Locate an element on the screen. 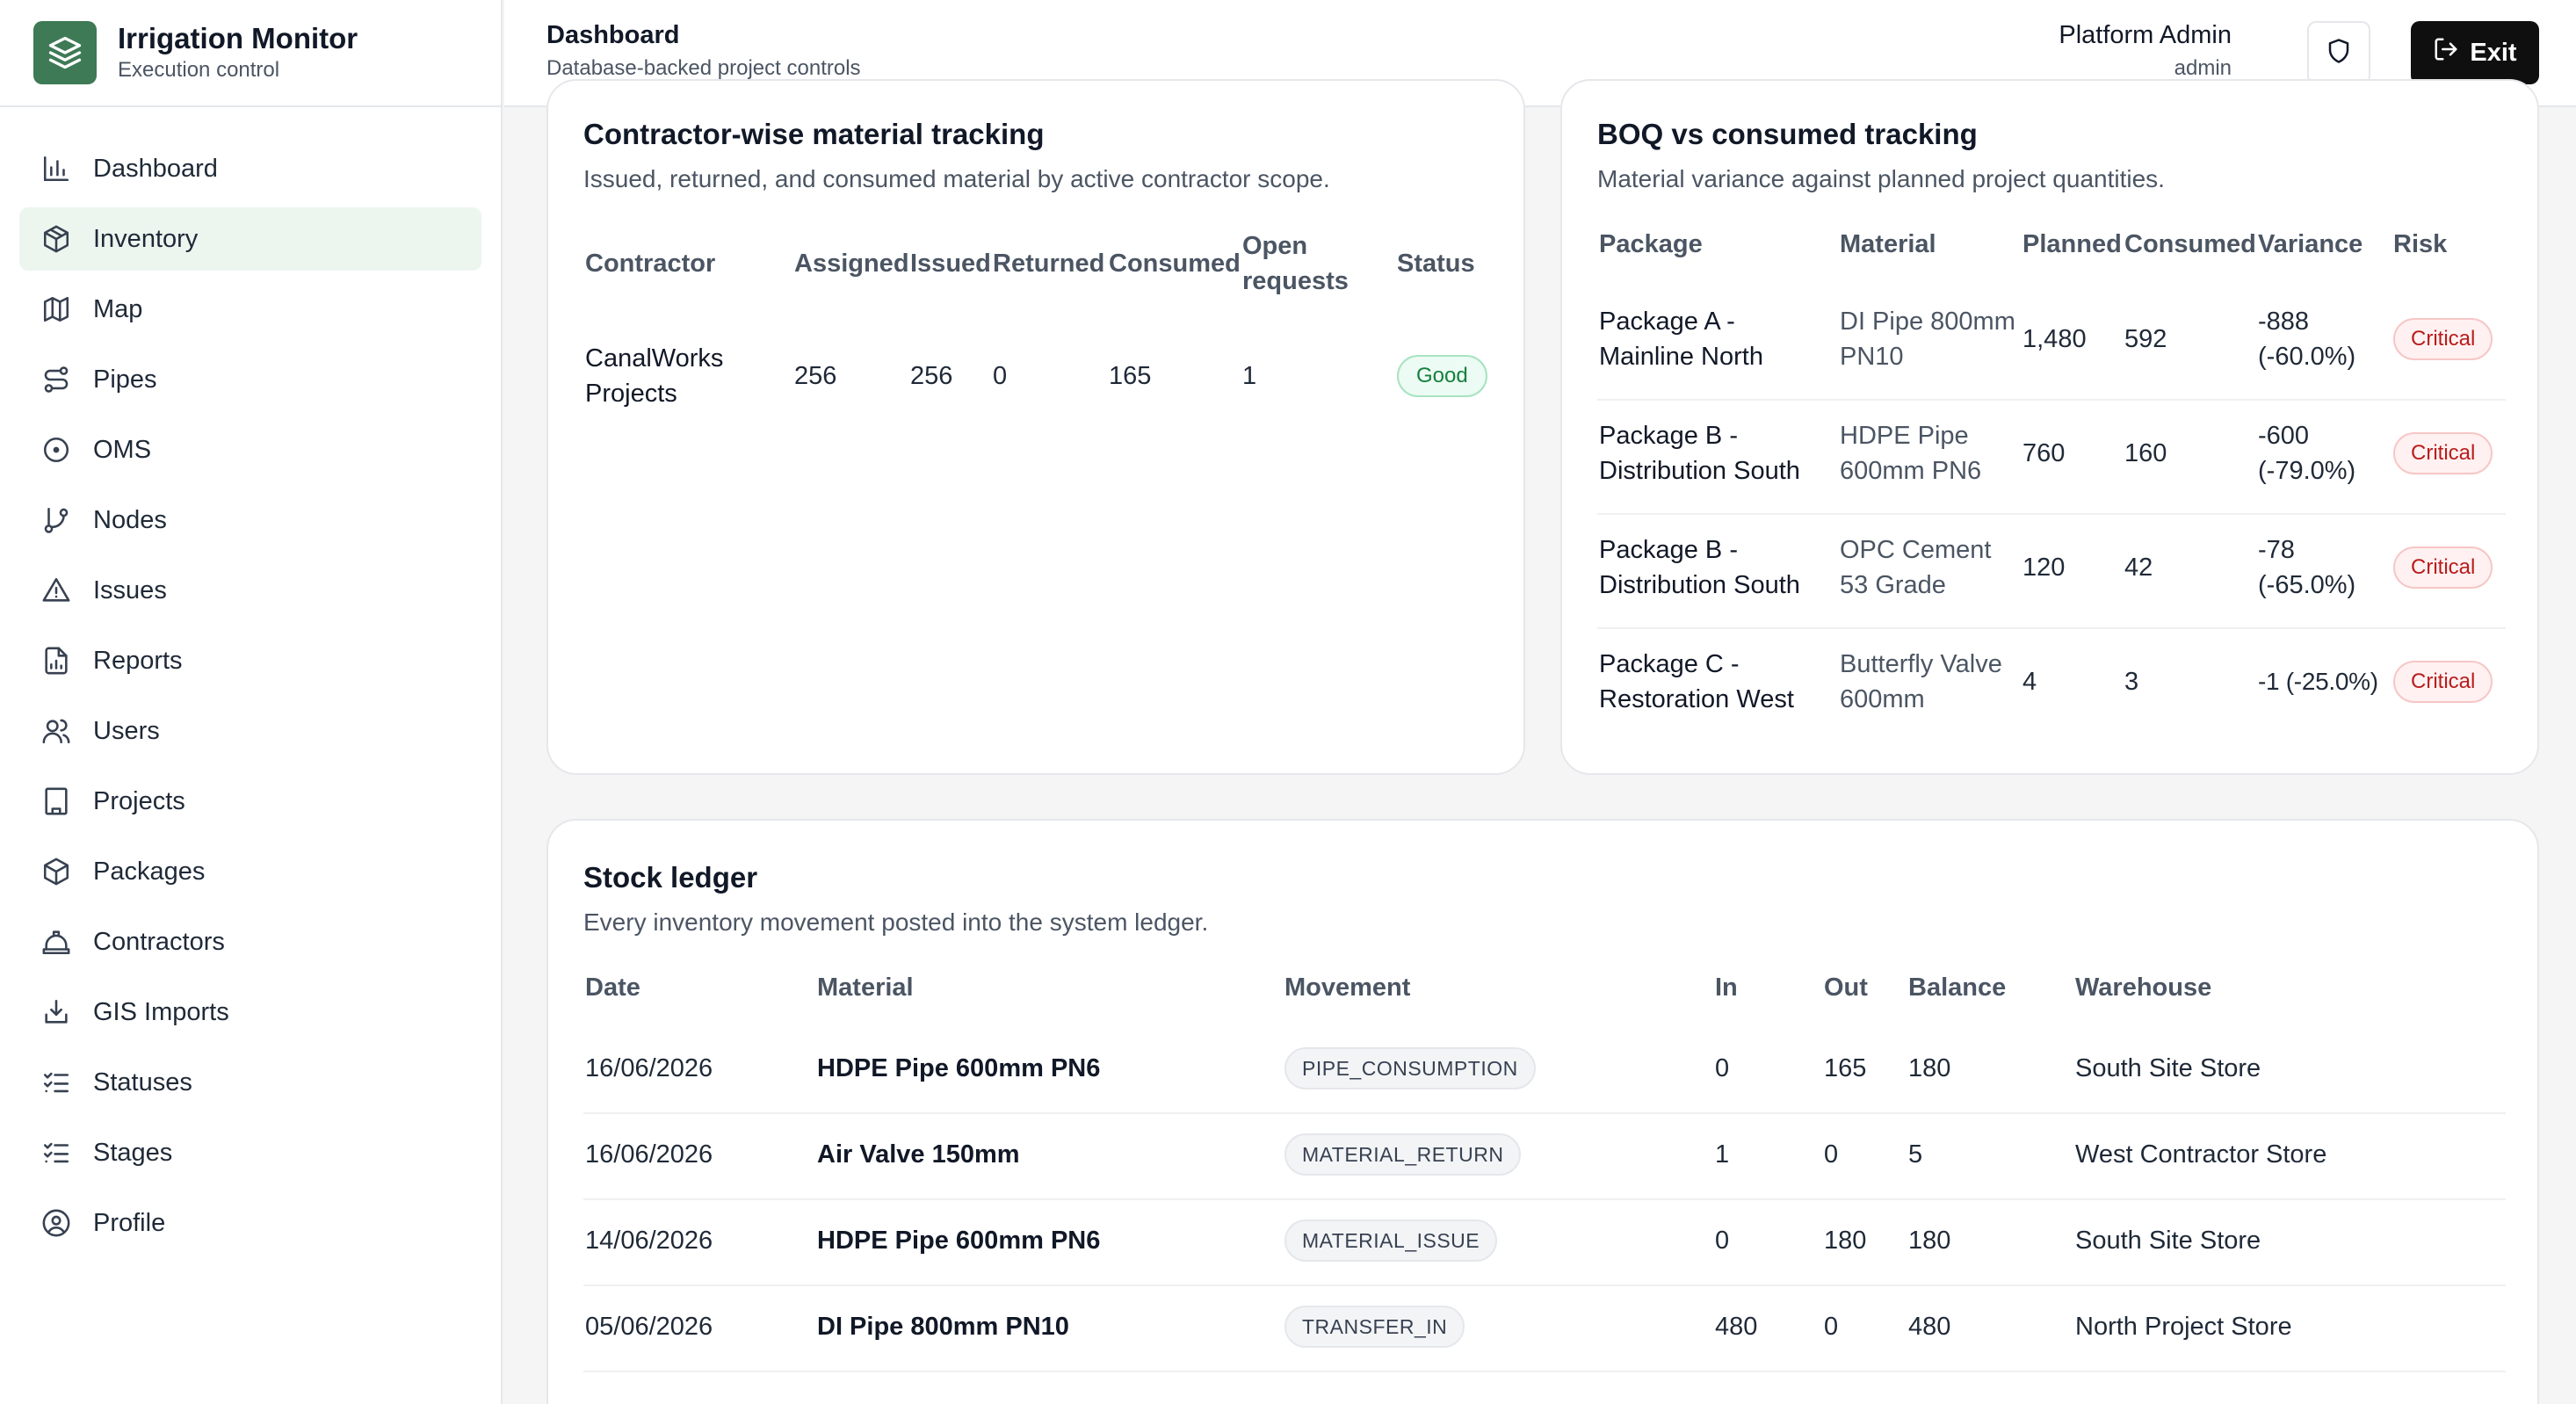  column-header: Open is located at coordinates (1275, 246).